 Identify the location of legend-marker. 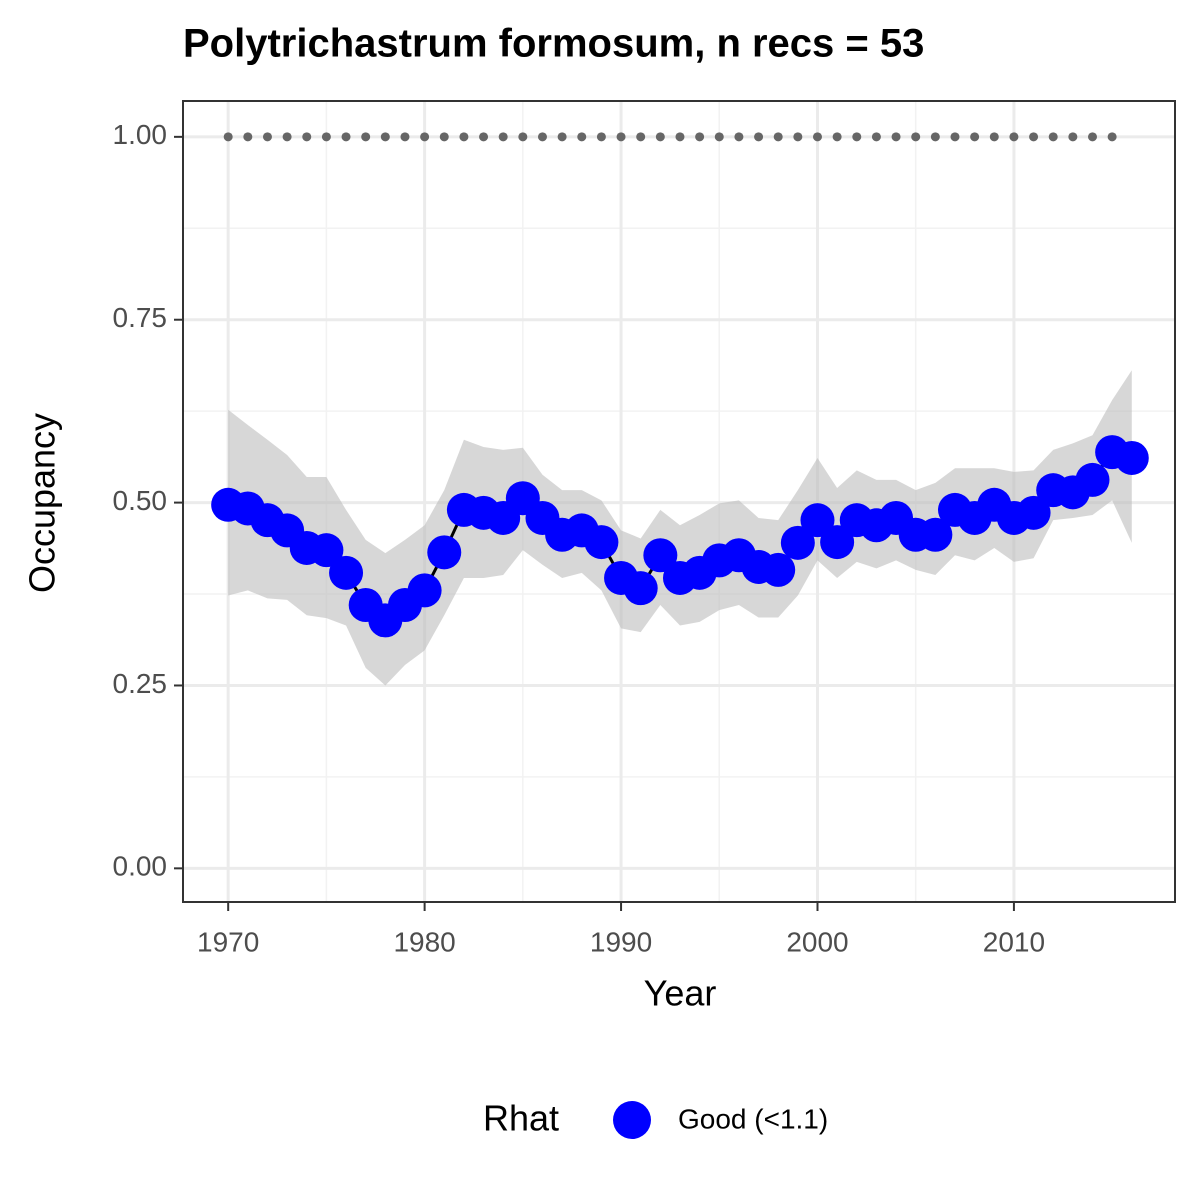
(632, 1120).